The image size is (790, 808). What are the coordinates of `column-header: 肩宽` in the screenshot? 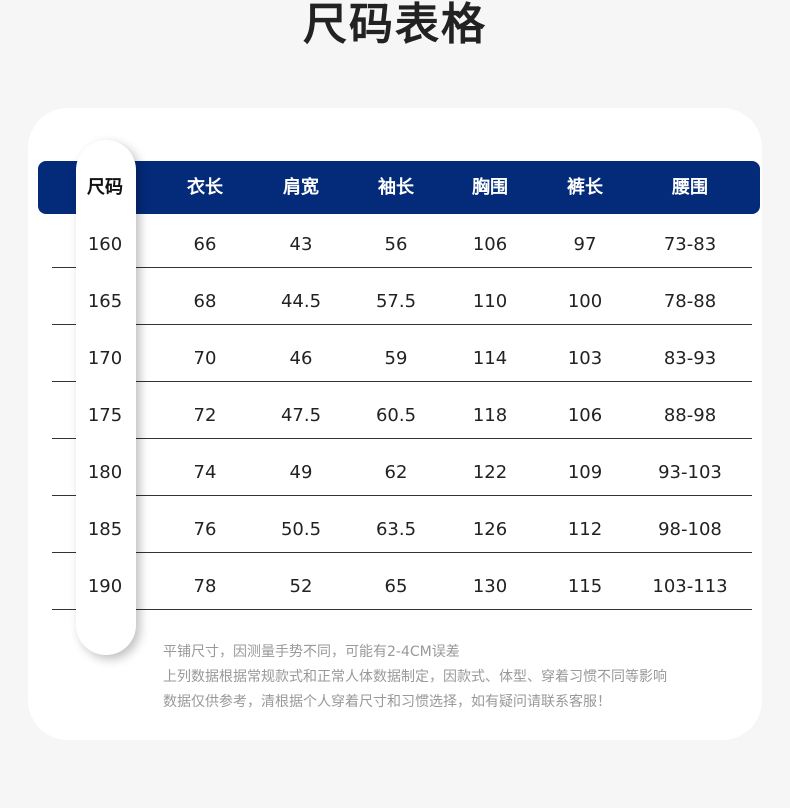 It's located at (301, 187).